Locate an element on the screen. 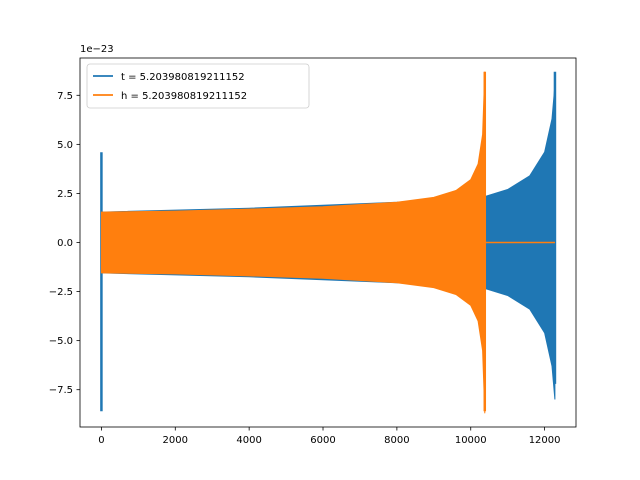 This screenshot has width=640, height=480. y-axis: −7.5 −5.0 −2.5 0.0 2.5 5.0 7.5 is located at coordinates (64, 243).